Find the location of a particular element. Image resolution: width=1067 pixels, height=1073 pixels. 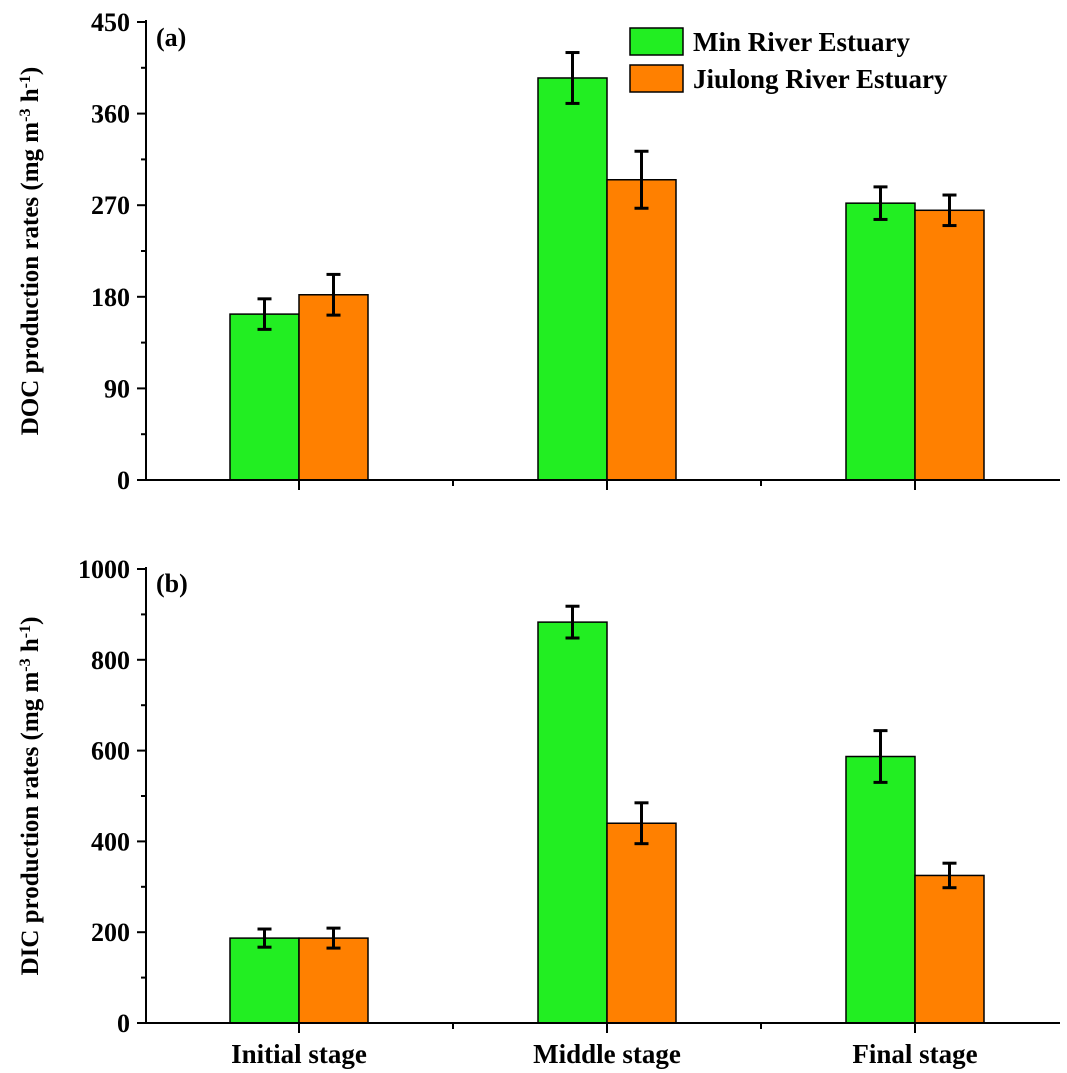

y-tick-label: 360 is located at coordinates (110, 114).